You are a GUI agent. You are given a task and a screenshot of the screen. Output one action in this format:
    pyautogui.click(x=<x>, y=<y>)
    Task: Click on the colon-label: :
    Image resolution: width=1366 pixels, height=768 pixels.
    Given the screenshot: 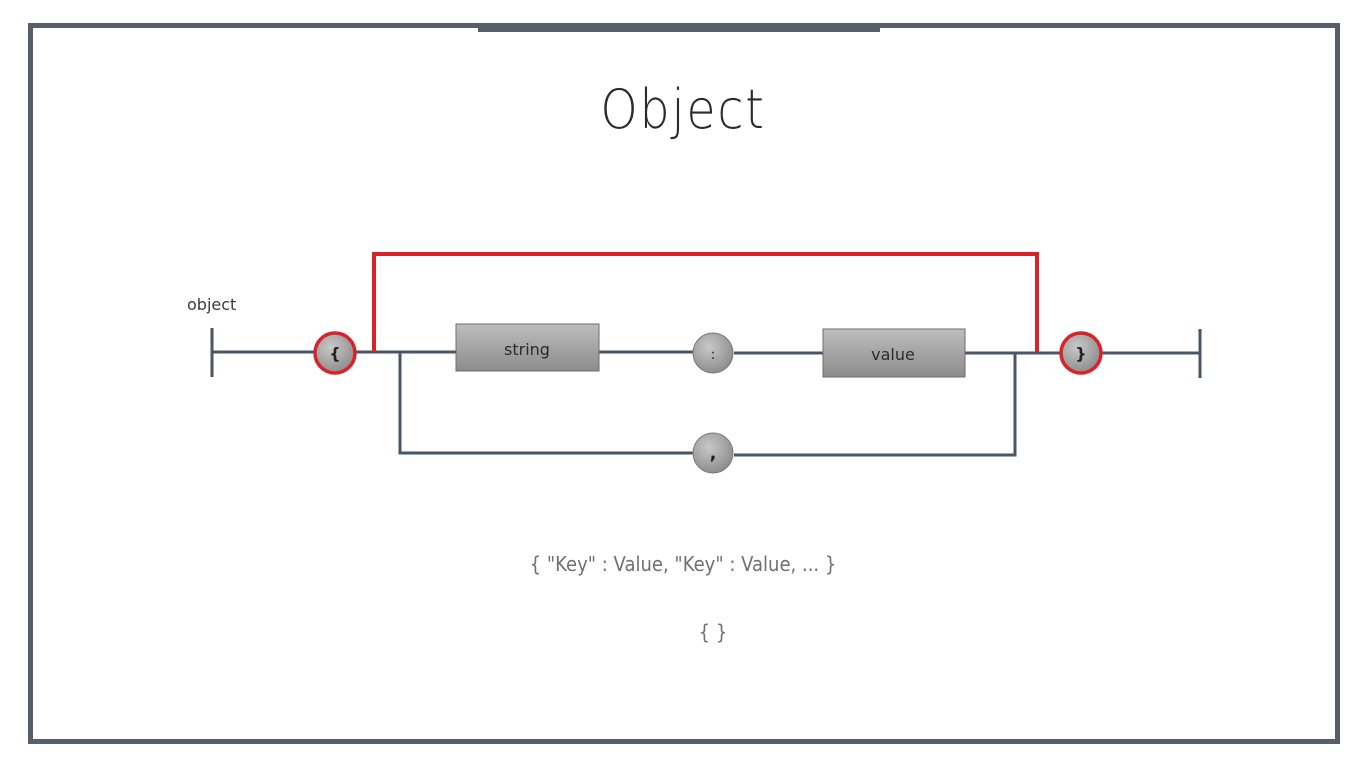 What is the action you would take?
    pyautogui.click(x=713, y=355)
    